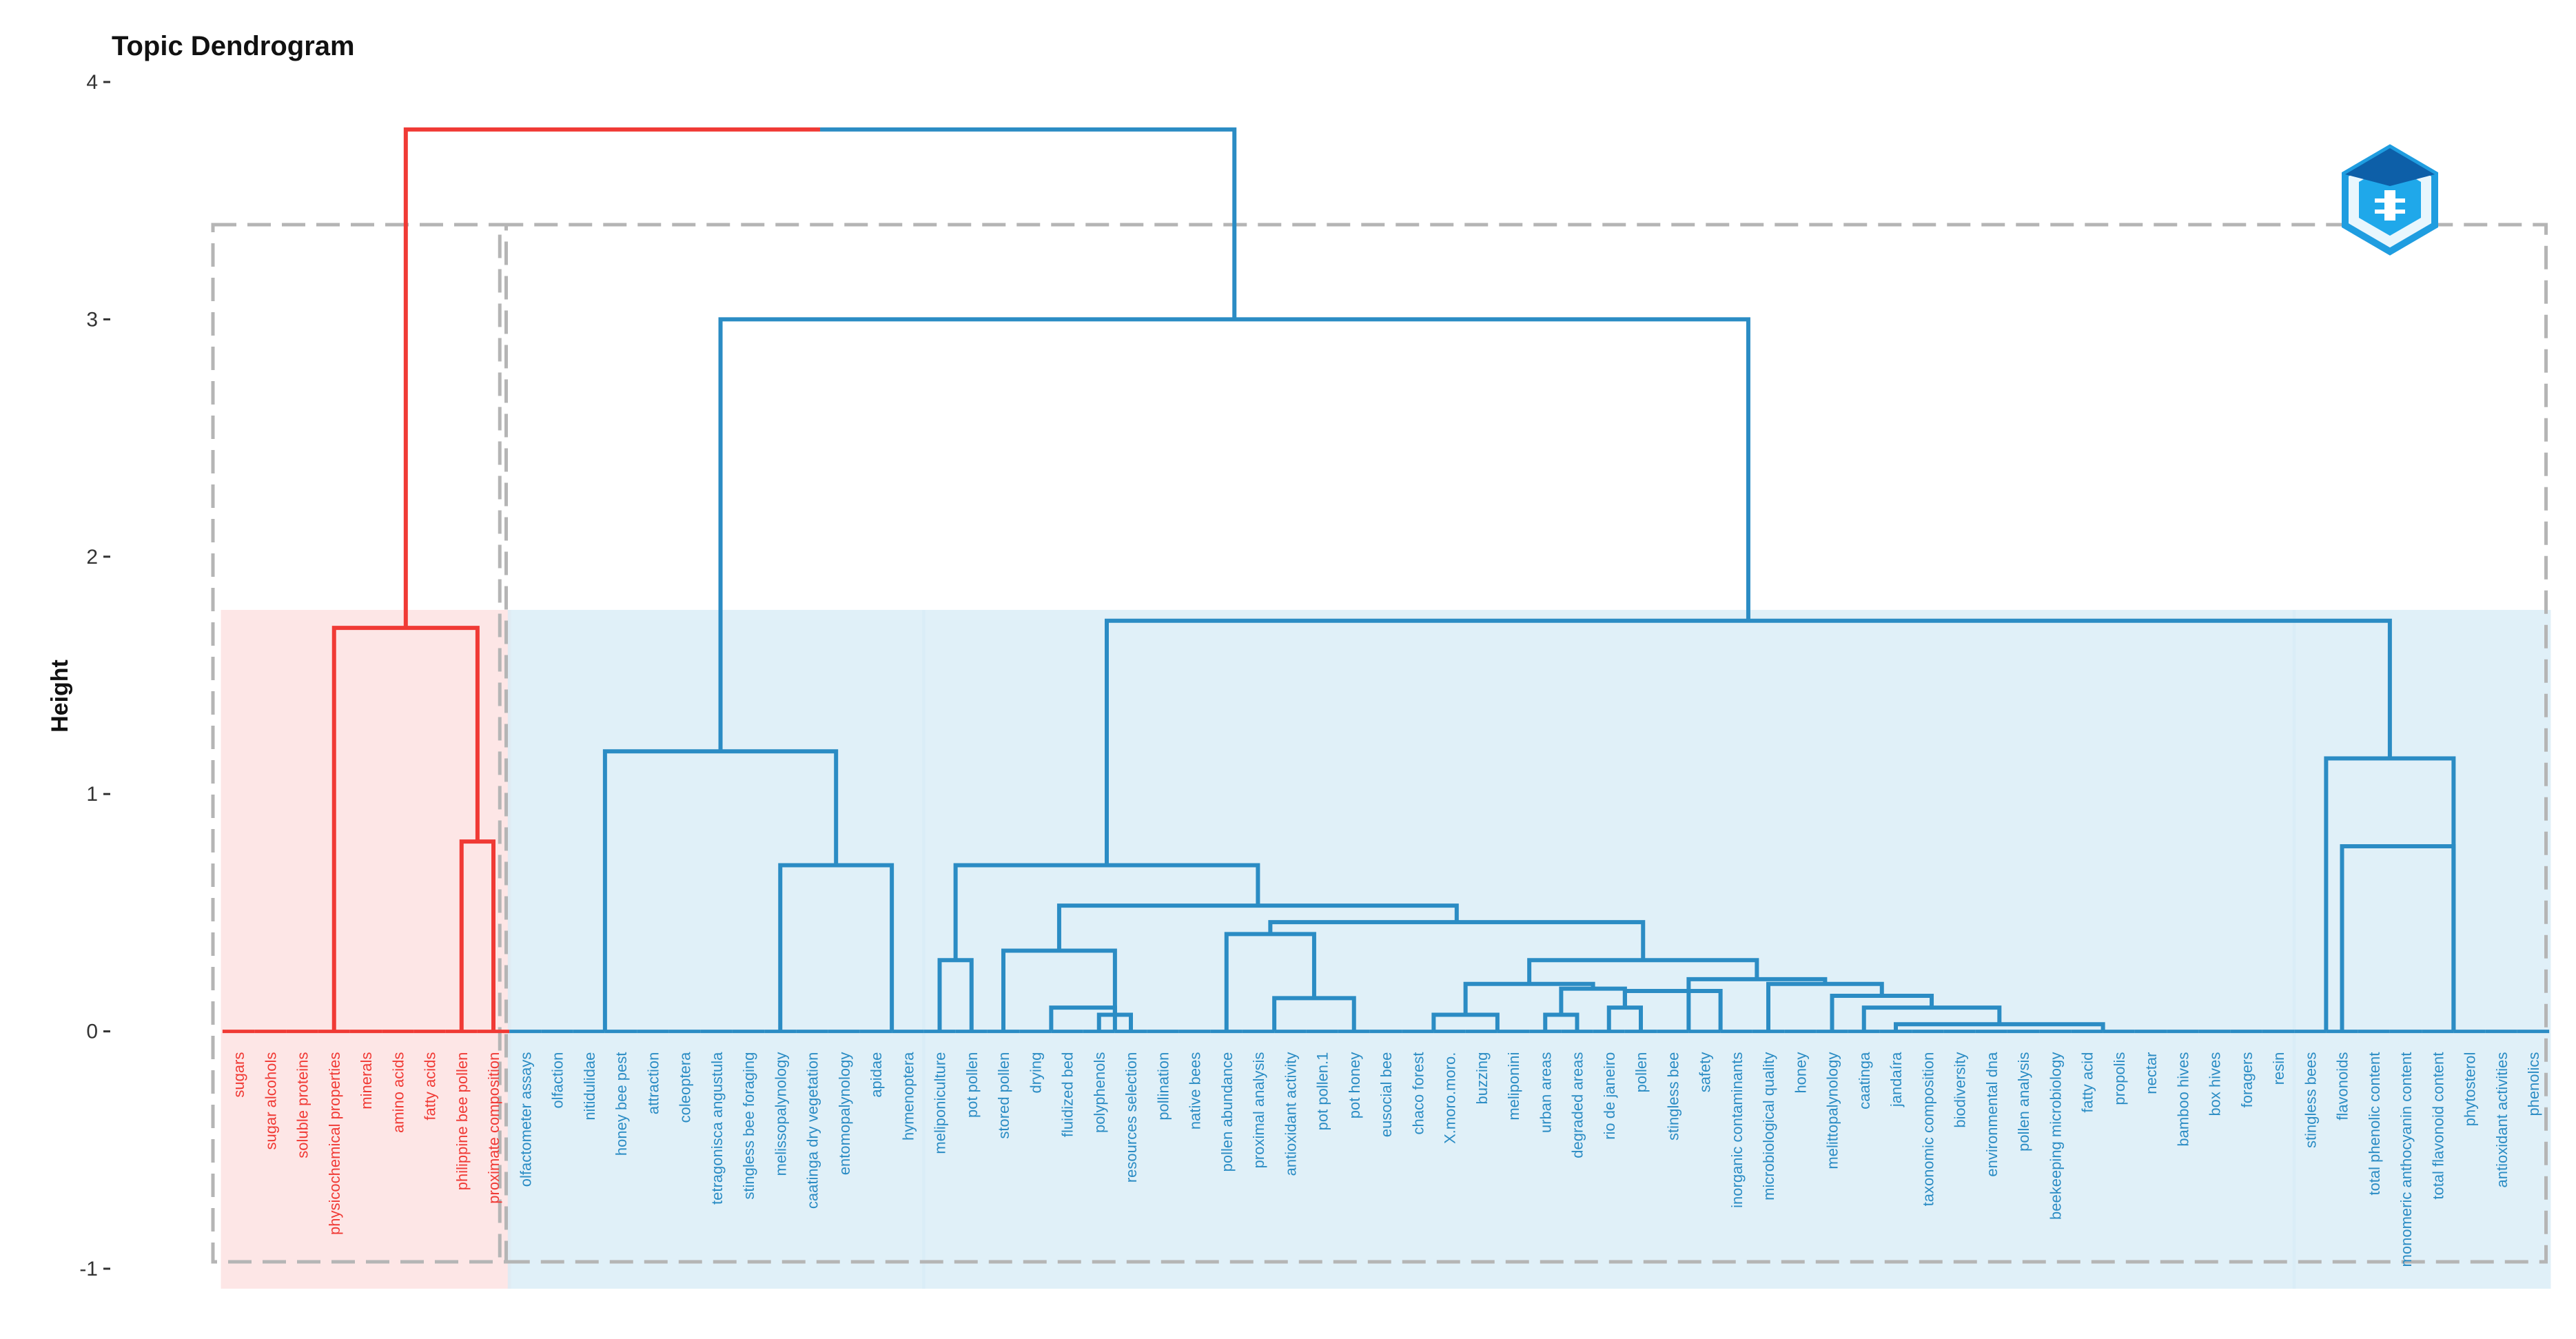 The height and width of the screenshot is (1339, 2576). What do you see at coordinates (1003, 1095) in the screenshot?
I see `leaf-label: stored pollen` at bounding box center [1003, 1095].